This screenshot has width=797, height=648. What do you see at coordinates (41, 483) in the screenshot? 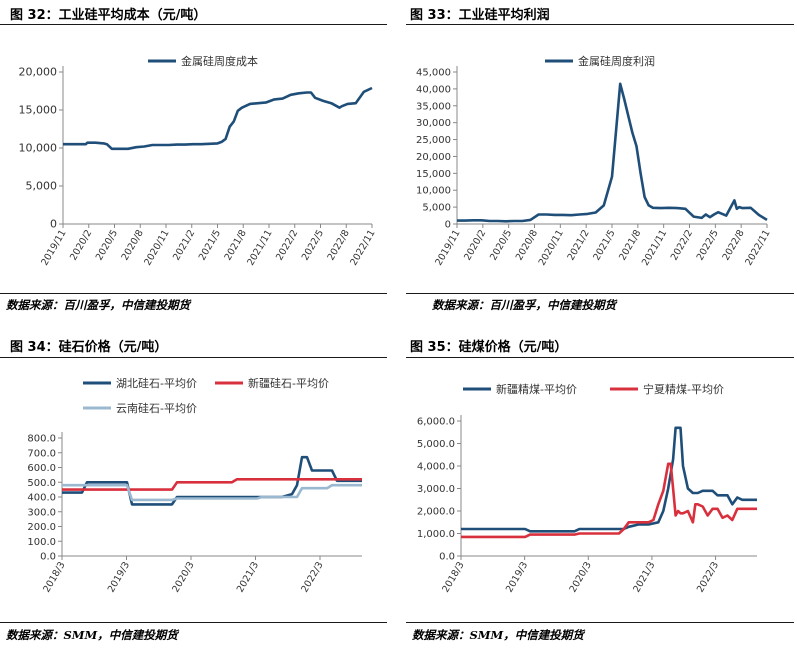
I see `y-tick-label: 500.0` at bounding box center [41, 483].